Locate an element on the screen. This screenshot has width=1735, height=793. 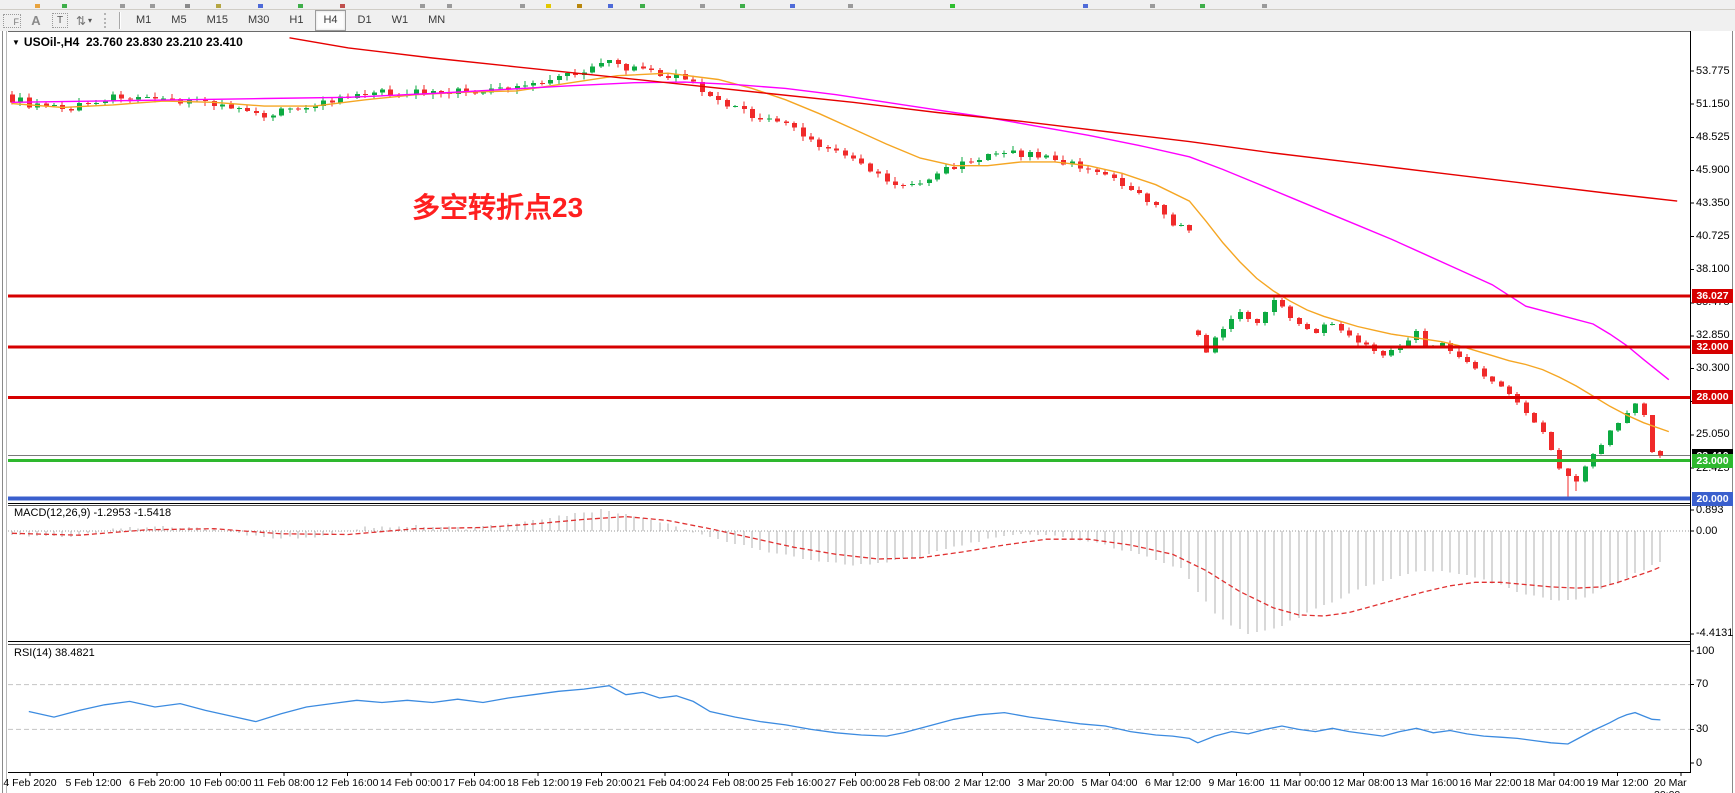
price-tick-label: 32.850 is located at coordinates (1713, 335).